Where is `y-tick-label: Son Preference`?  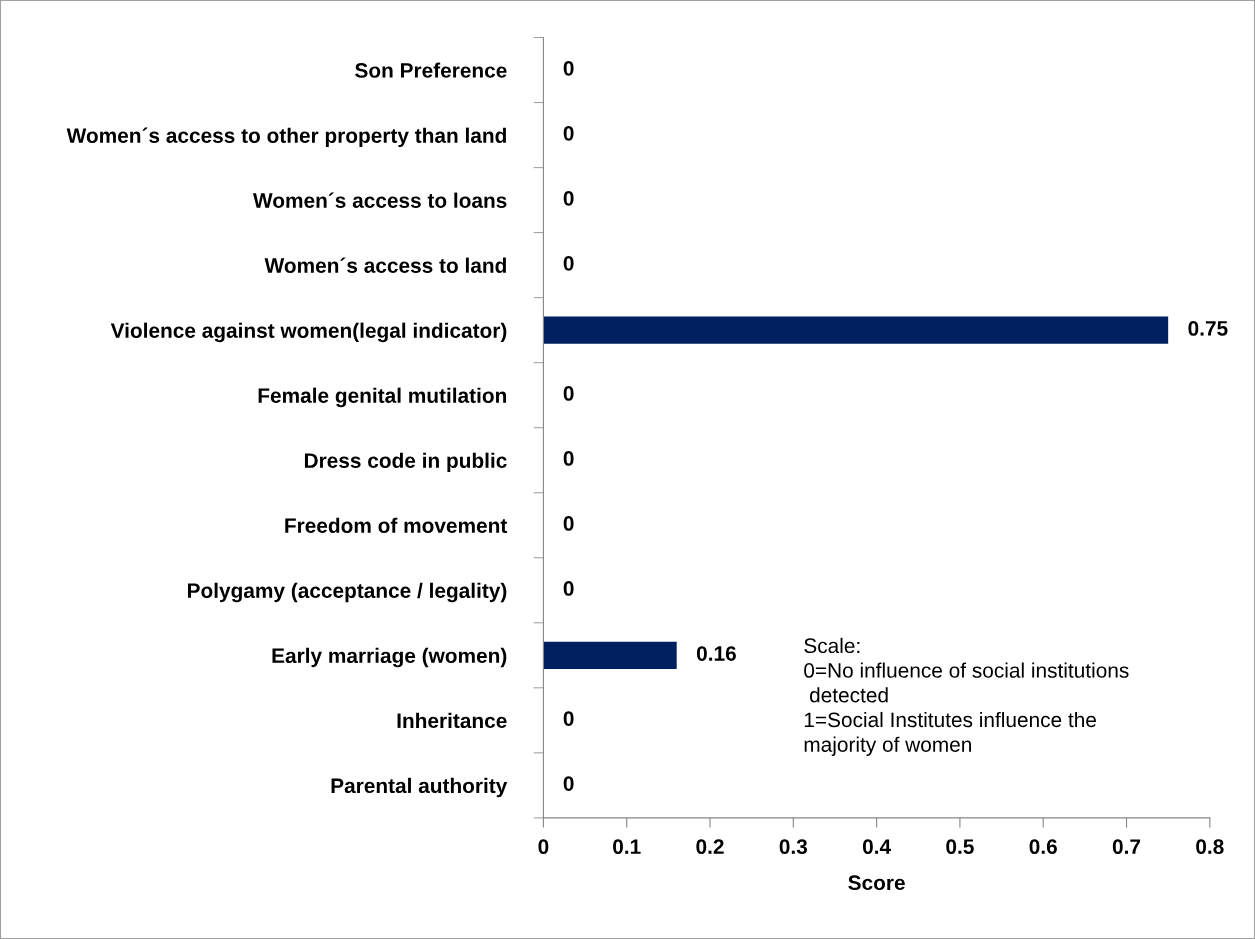
y-tick-label: Son Preference is located at coordinates (431, 70).